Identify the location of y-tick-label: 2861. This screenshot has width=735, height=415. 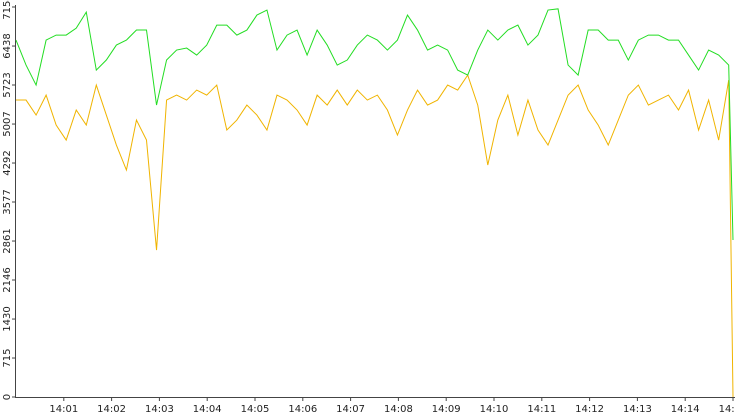
(7, 240).